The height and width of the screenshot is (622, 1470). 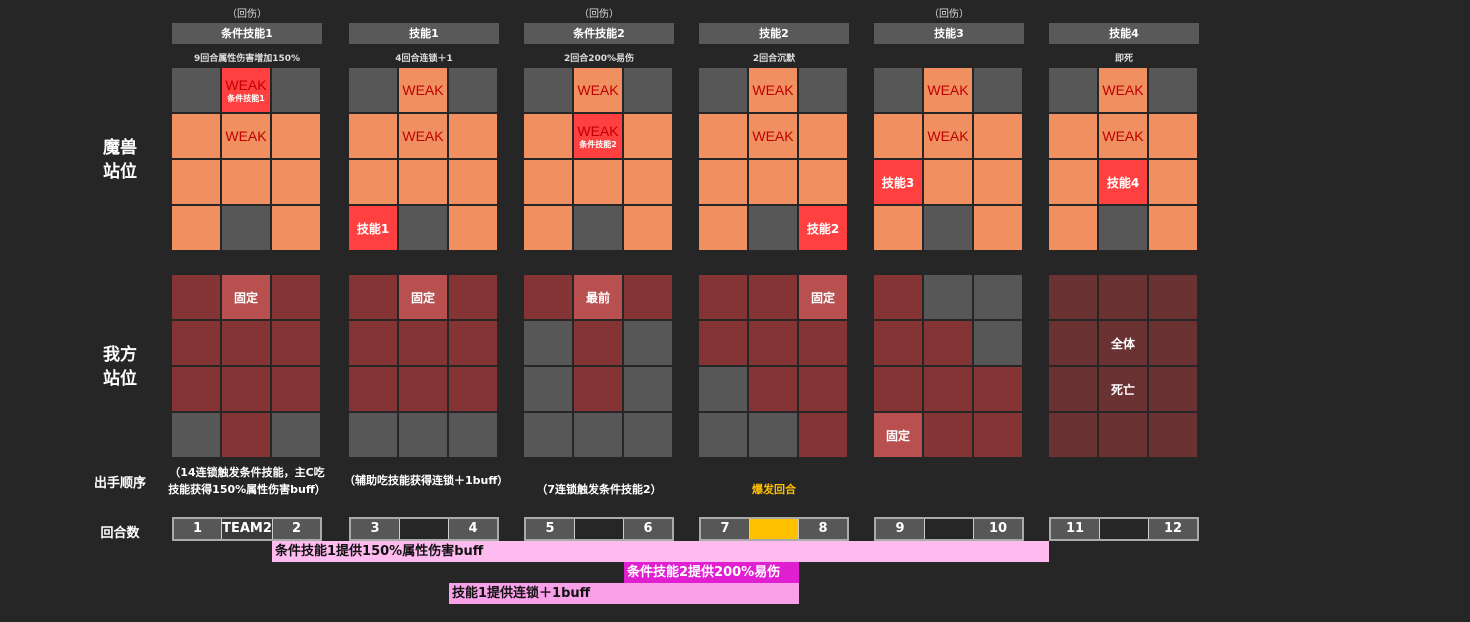 What do you see at coordinates (598, 144) in the screenshot?
I see `cell-sublabel: 条件技能2` at bounding box center [598, 144].